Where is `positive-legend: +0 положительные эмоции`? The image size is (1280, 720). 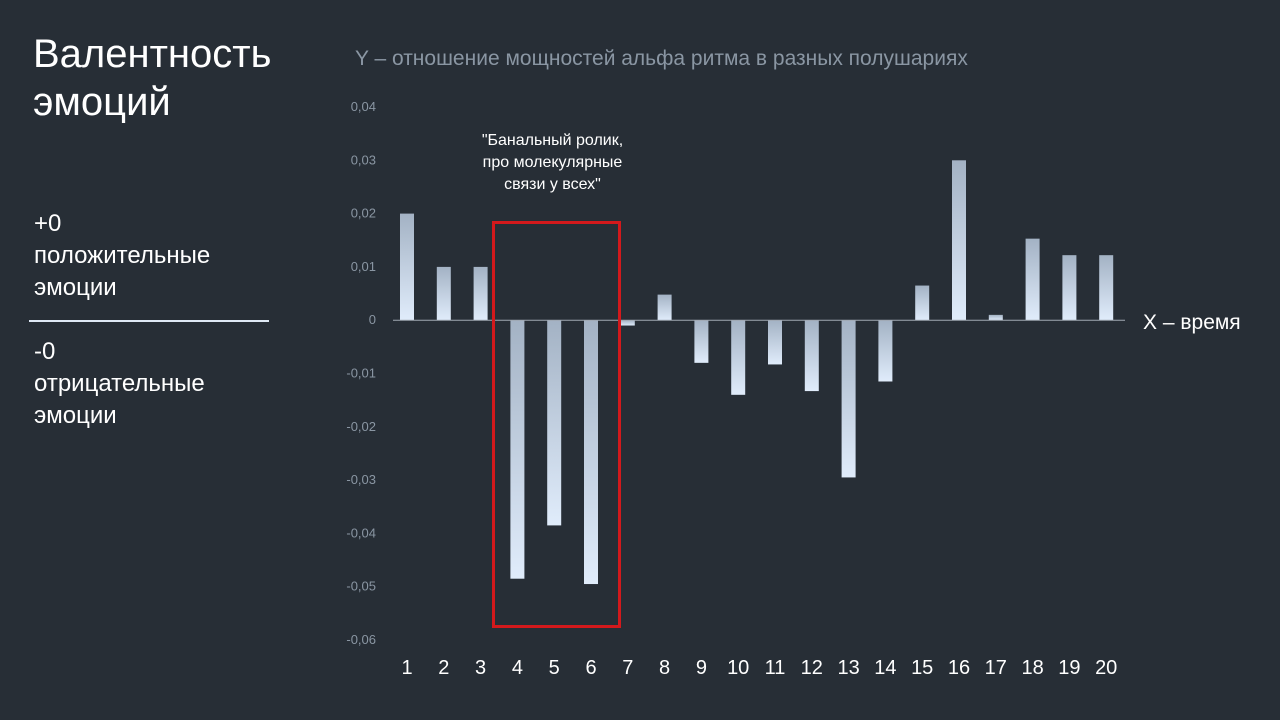 positive-legend: +0 положительные эмоции is located at coordinates (154, 256).